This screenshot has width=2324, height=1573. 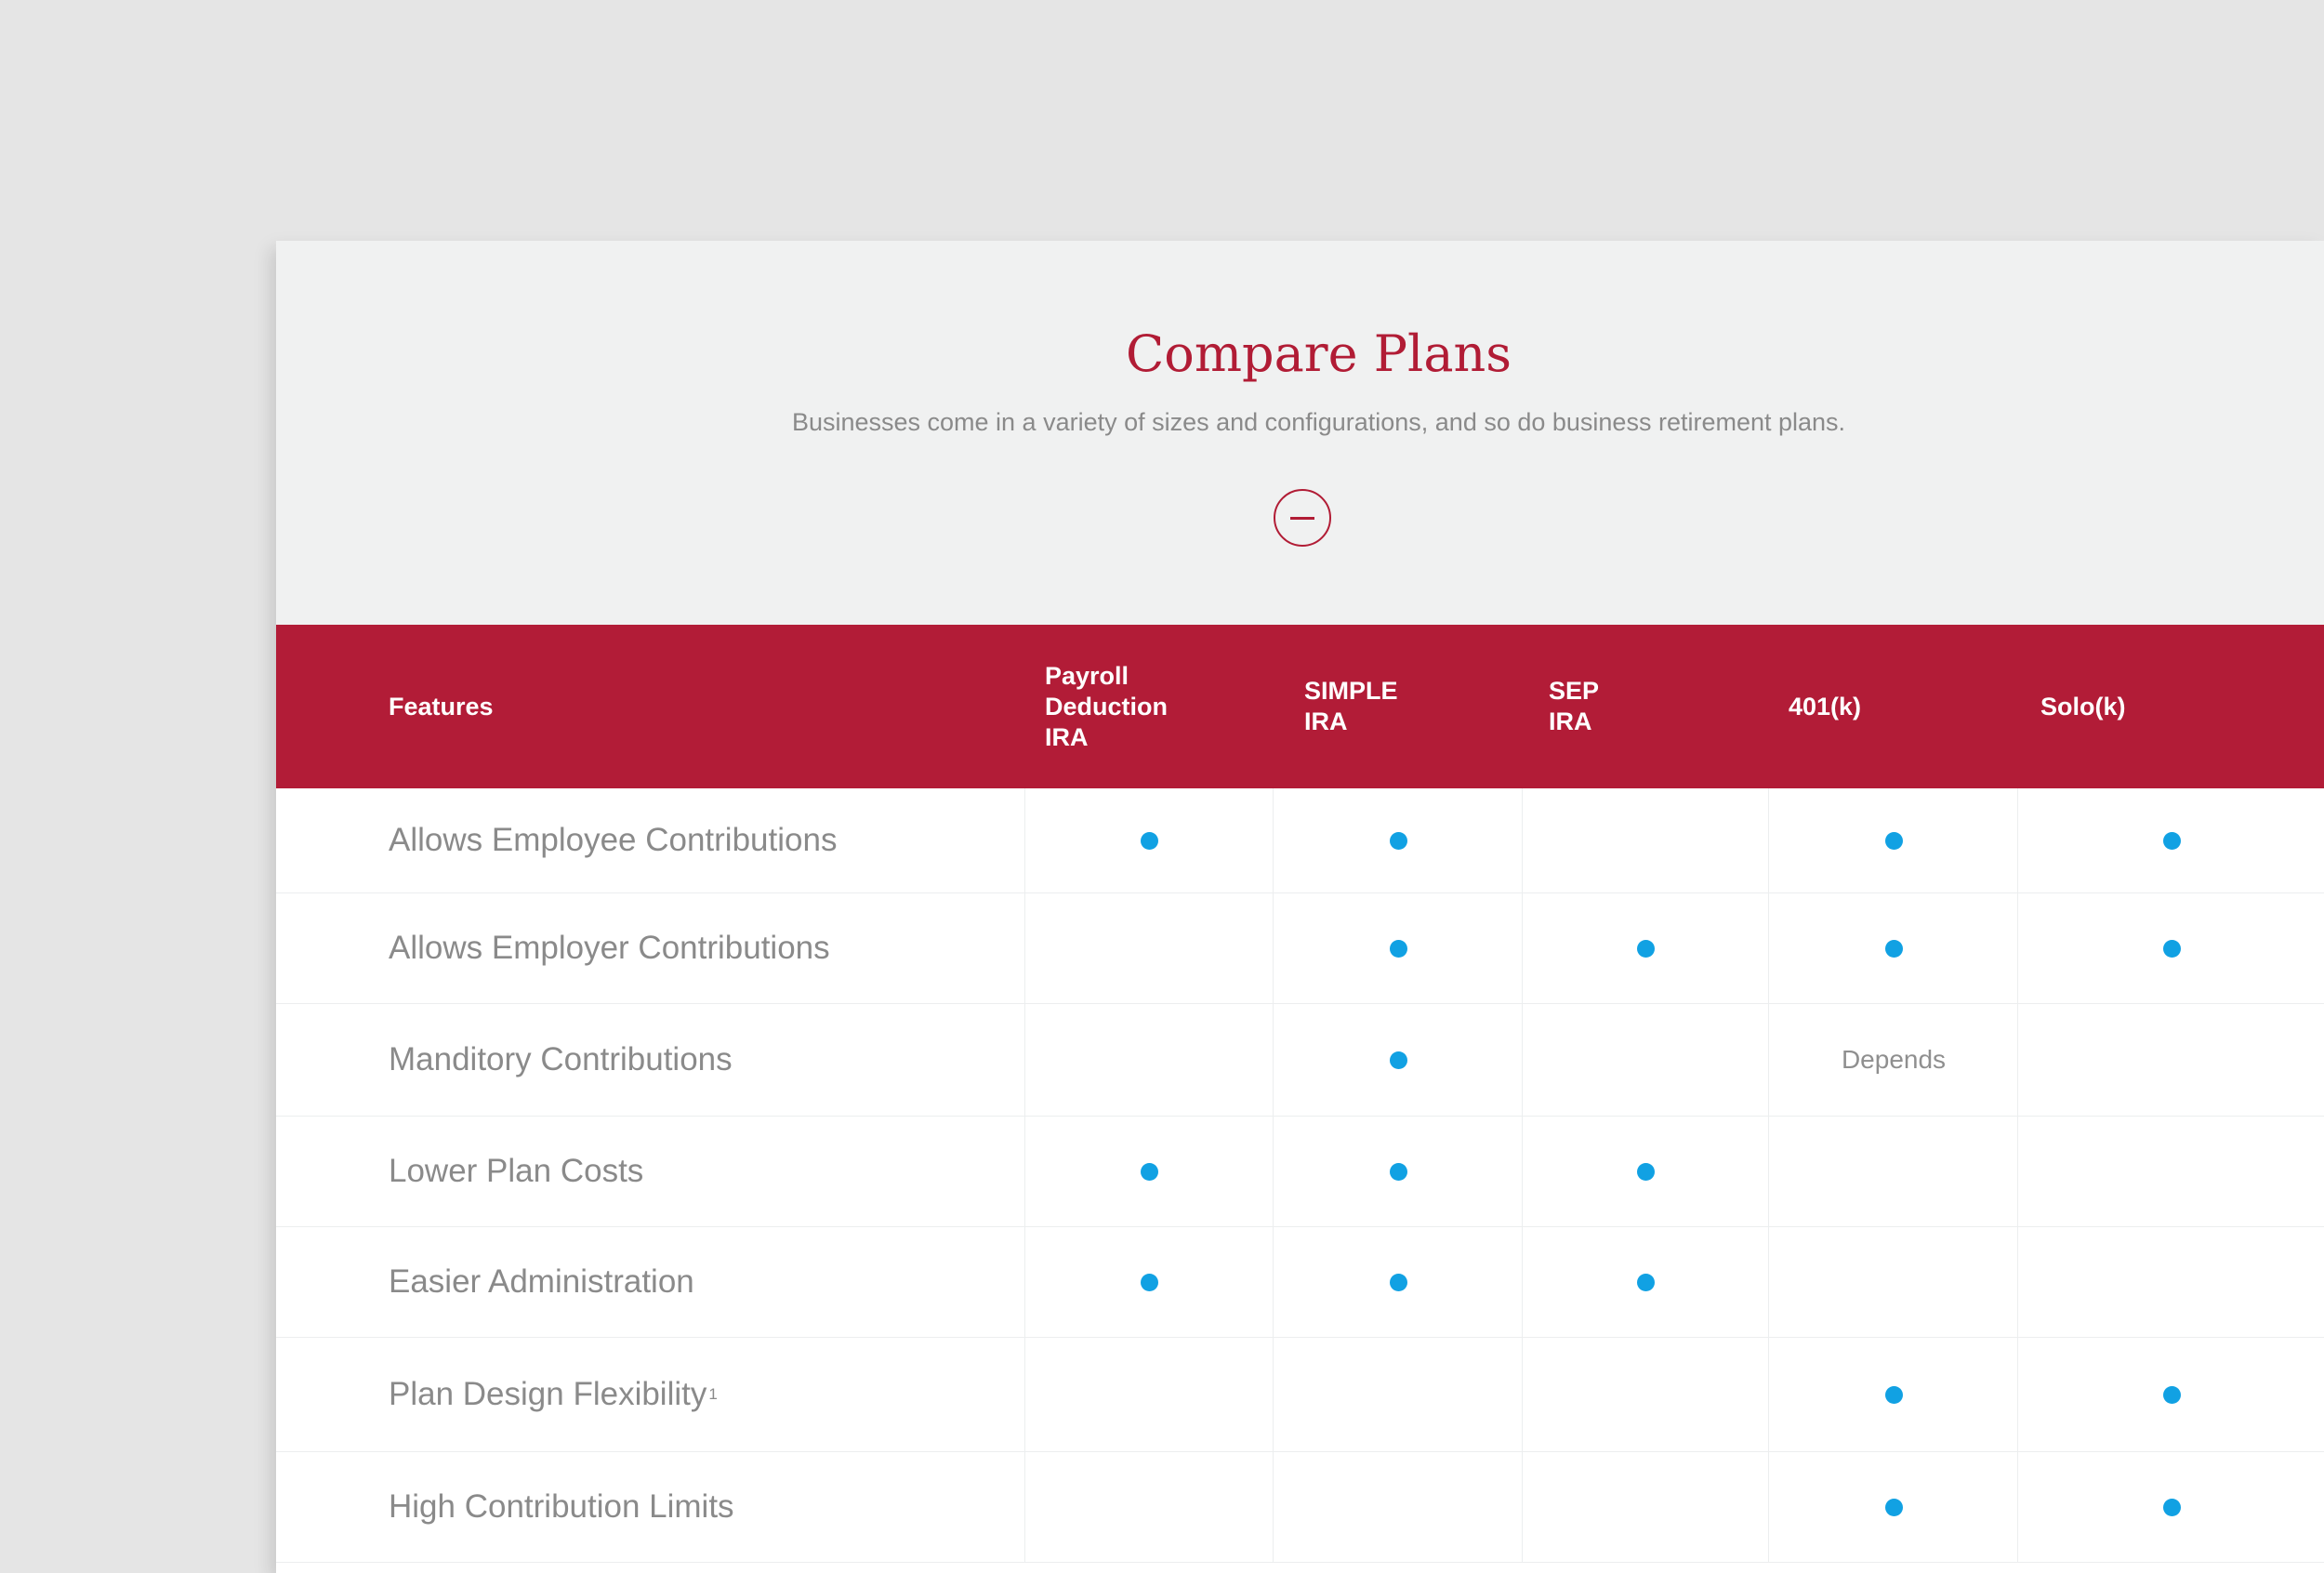 I want to click on header-label-line: 401(k), so click(x=1825, y=706).